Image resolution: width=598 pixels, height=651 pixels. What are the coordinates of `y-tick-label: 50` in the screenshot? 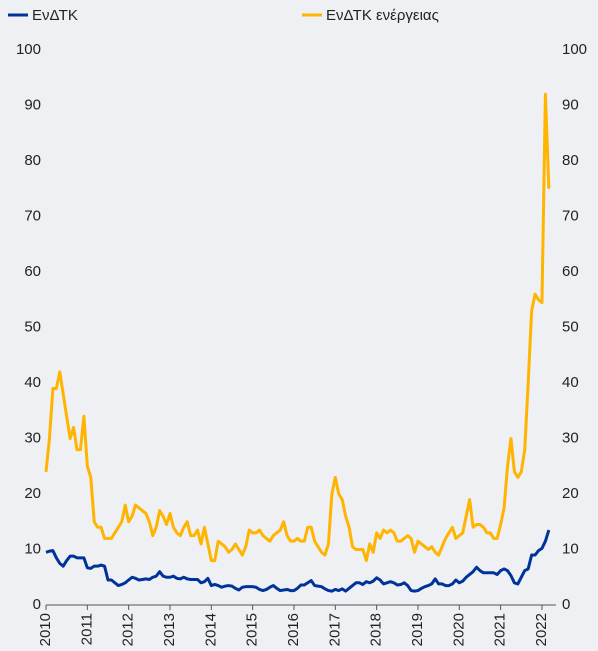 It's located at (32, 326).